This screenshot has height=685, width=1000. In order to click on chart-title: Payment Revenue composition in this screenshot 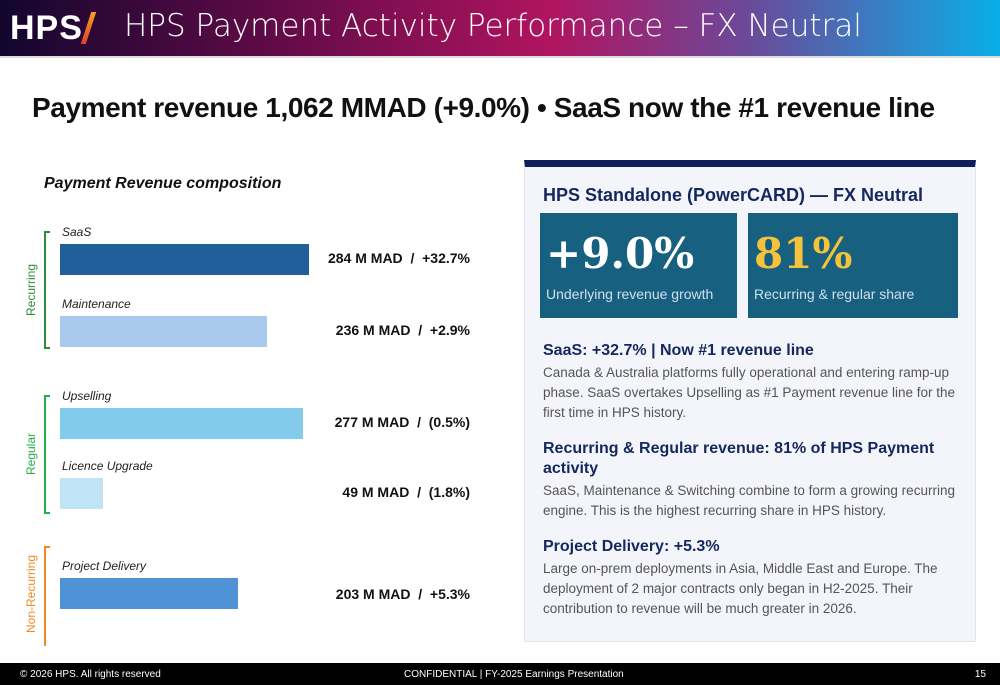, I will do `click(163, 183)`.